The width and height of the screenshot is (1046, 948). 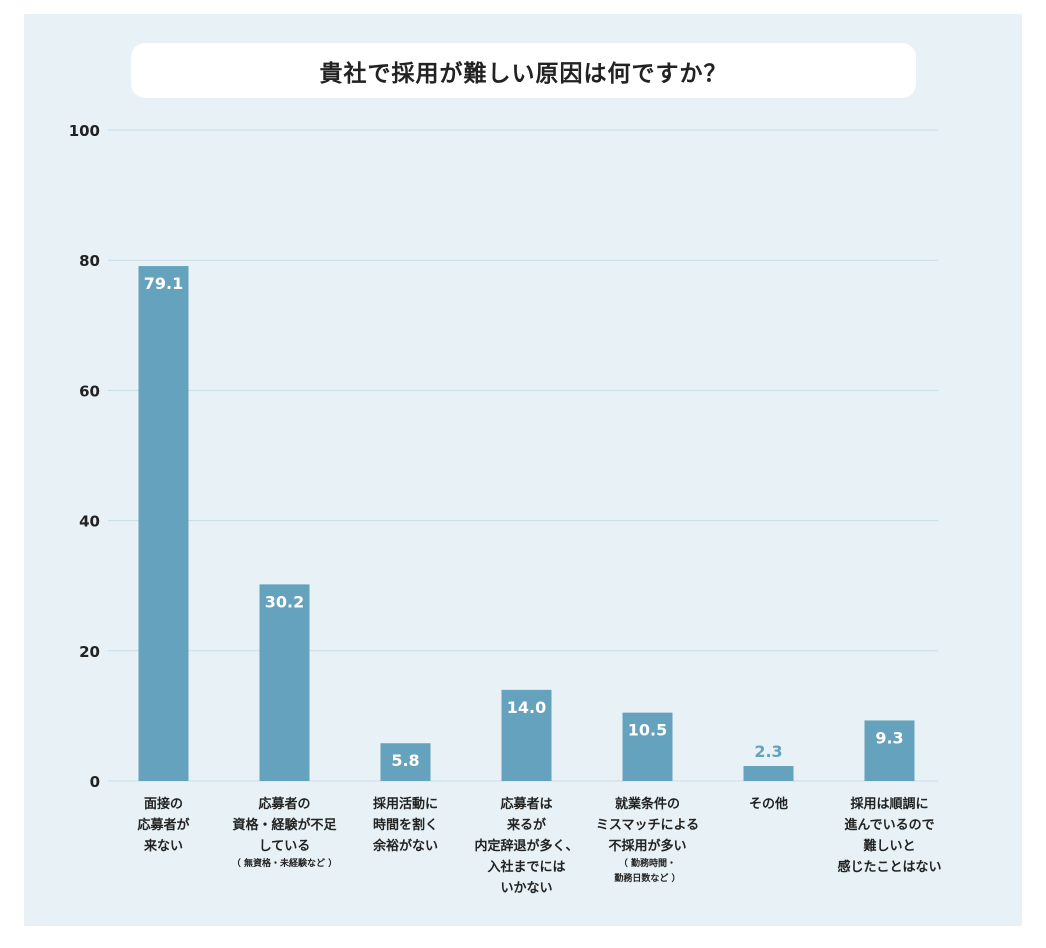 What do you see at coordinates (284, 825) in the screenshot?
I see `category-label-line: 資格・経験が不足` at bounding box center [284, 825].